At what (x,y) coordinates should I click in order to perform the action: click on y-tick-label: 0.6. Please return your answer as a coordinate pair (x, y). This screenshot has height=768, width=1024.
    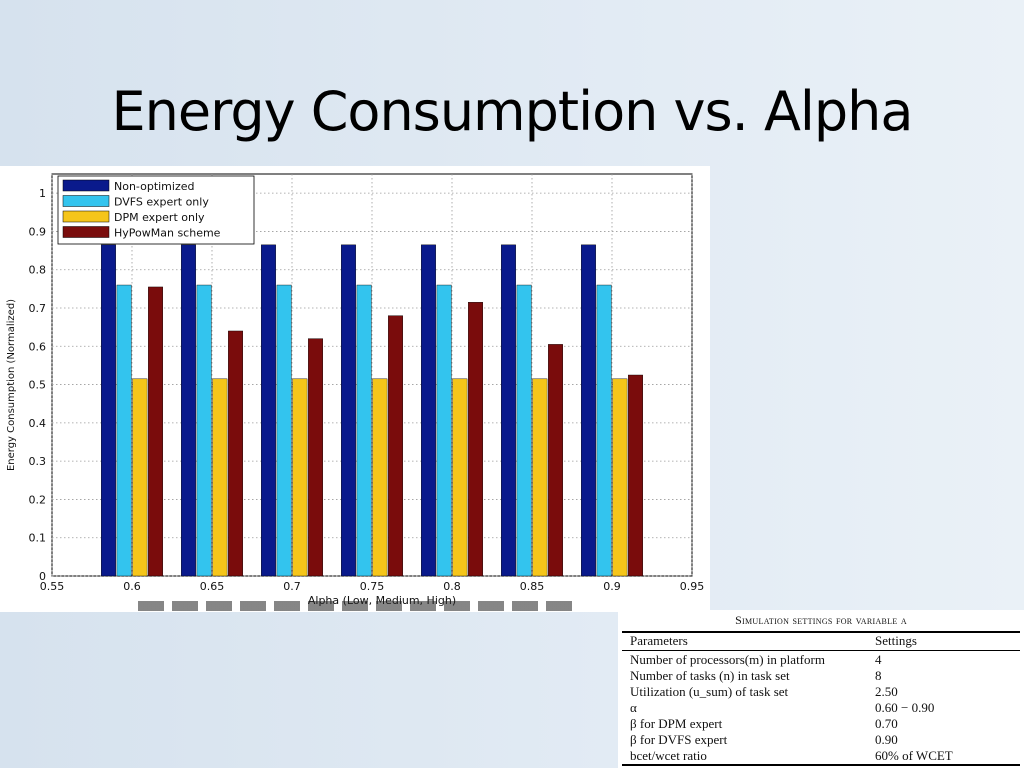
    Looking at the image, I should click on (38, 346).